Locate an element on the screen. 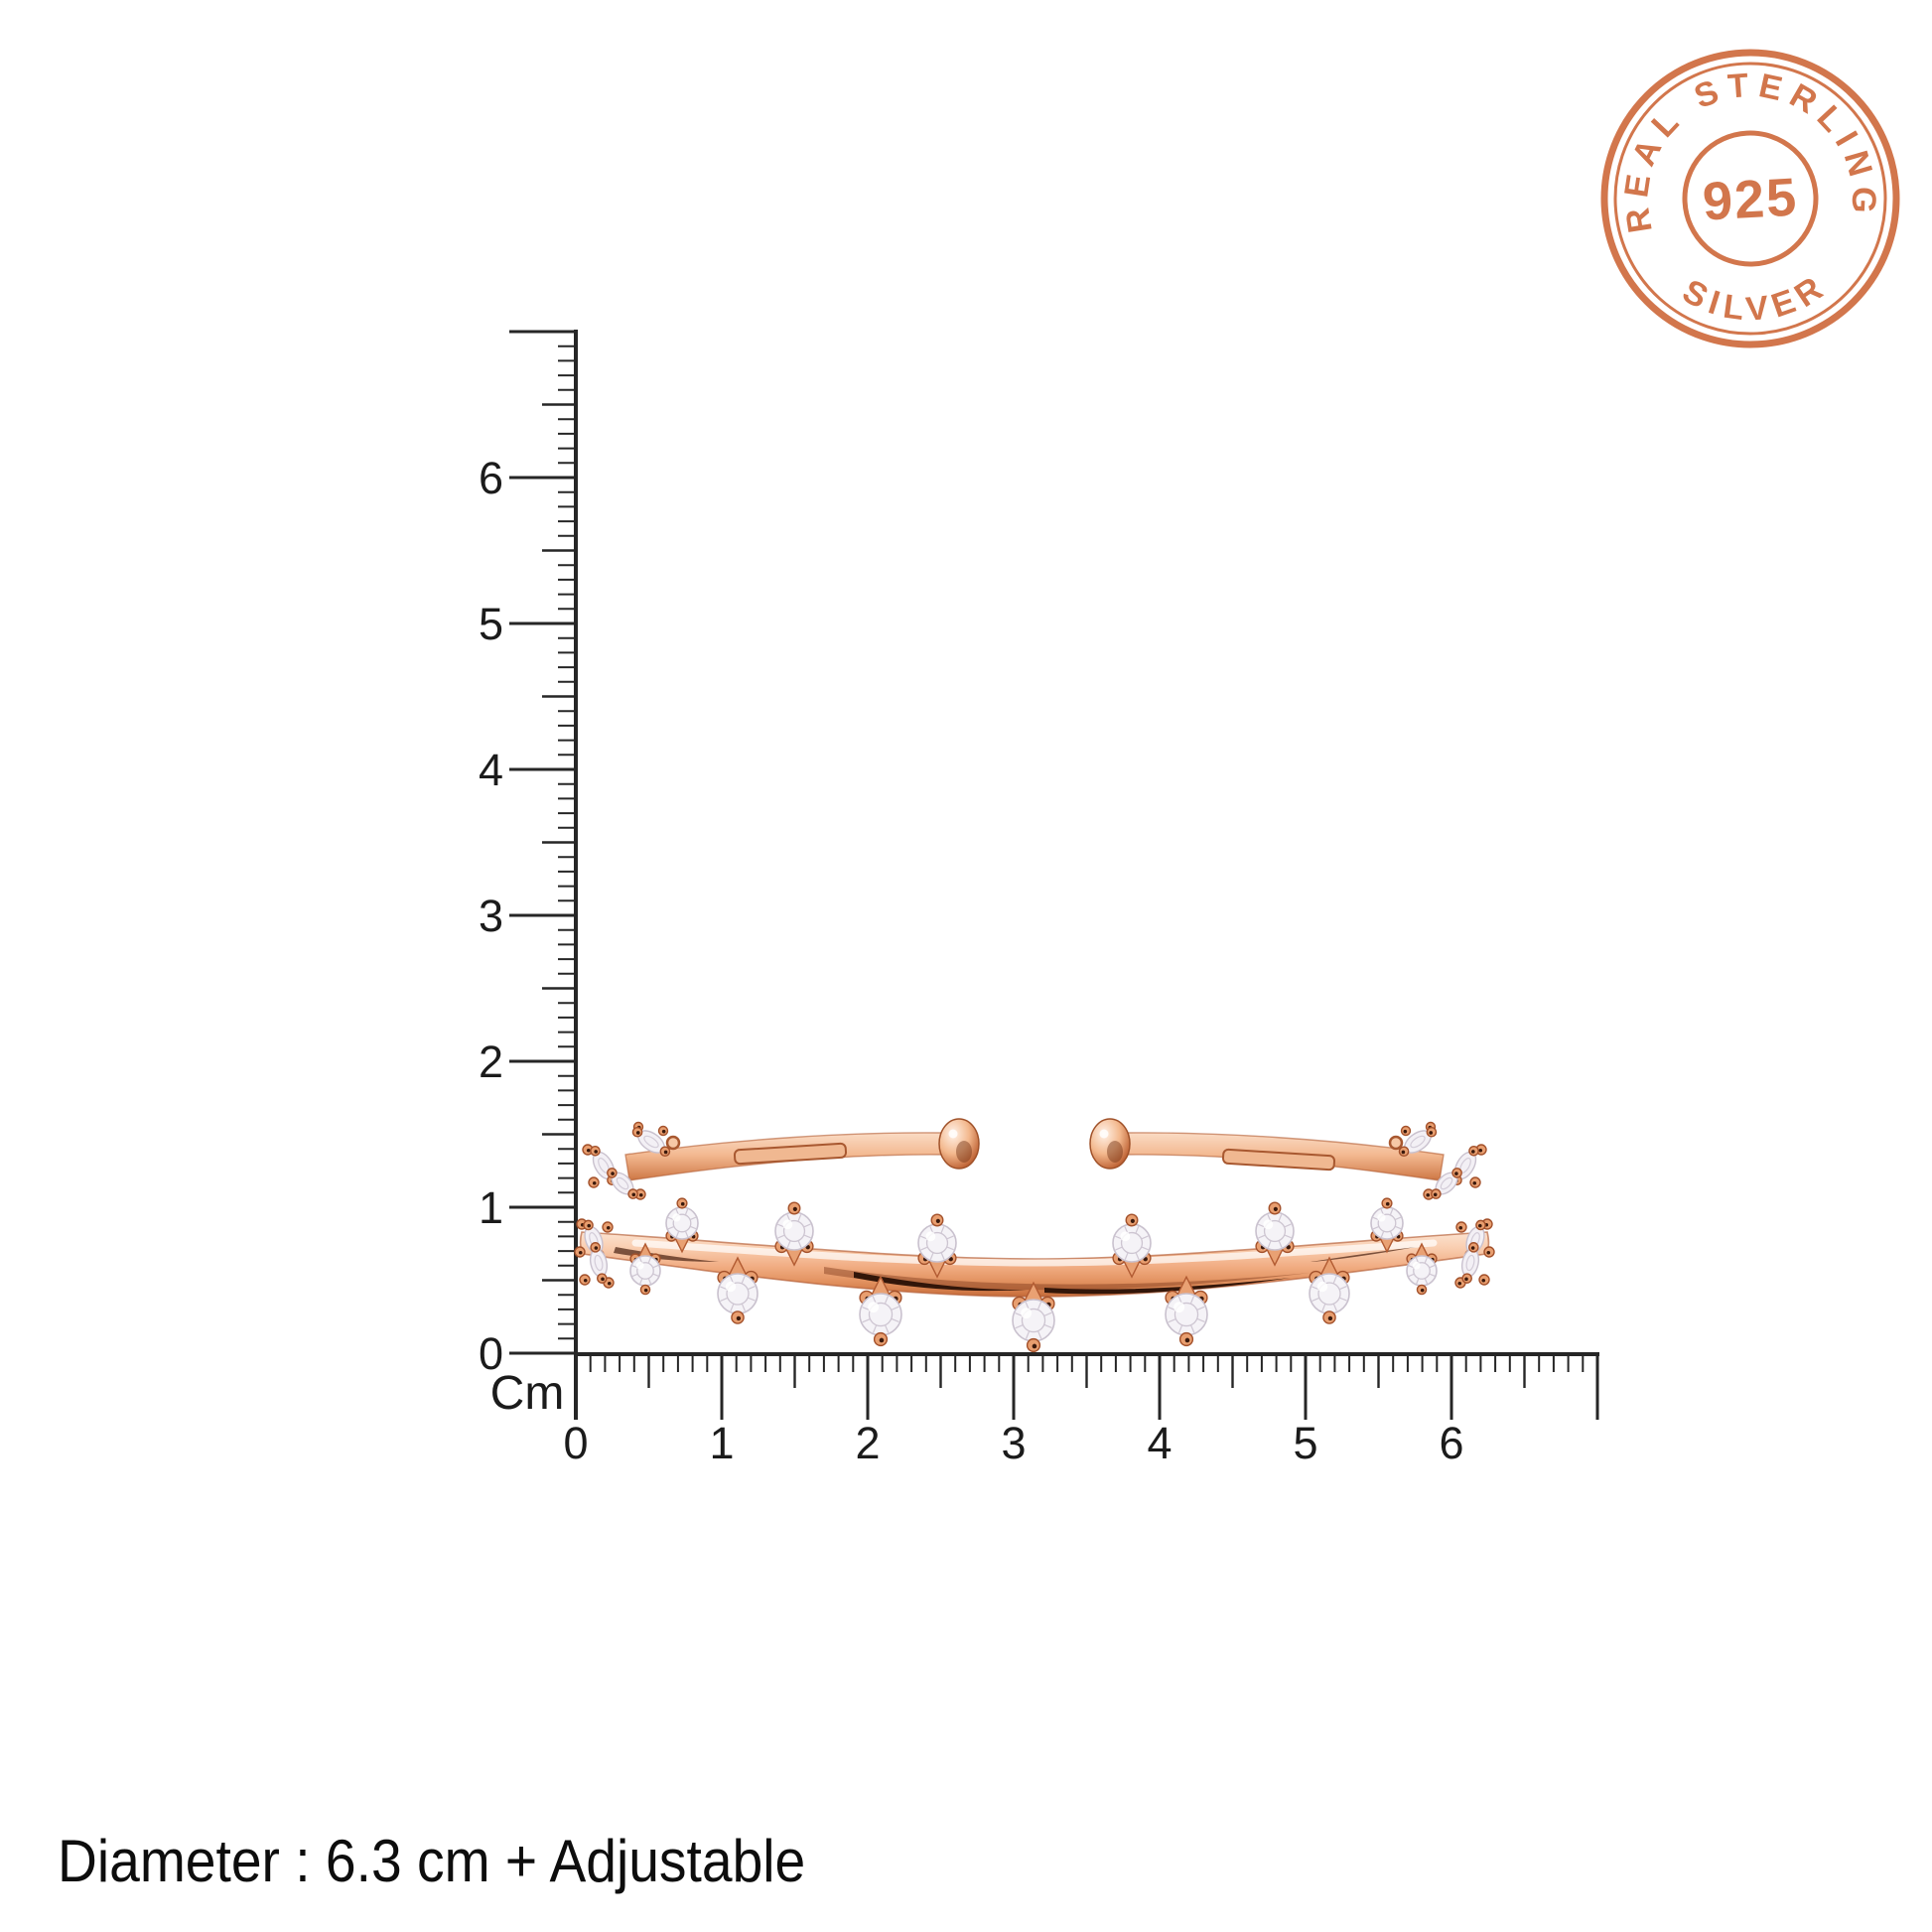 This screenshot has width=1932, height=1932. stamp-middle-ring is located at coordinates (1750, 199).